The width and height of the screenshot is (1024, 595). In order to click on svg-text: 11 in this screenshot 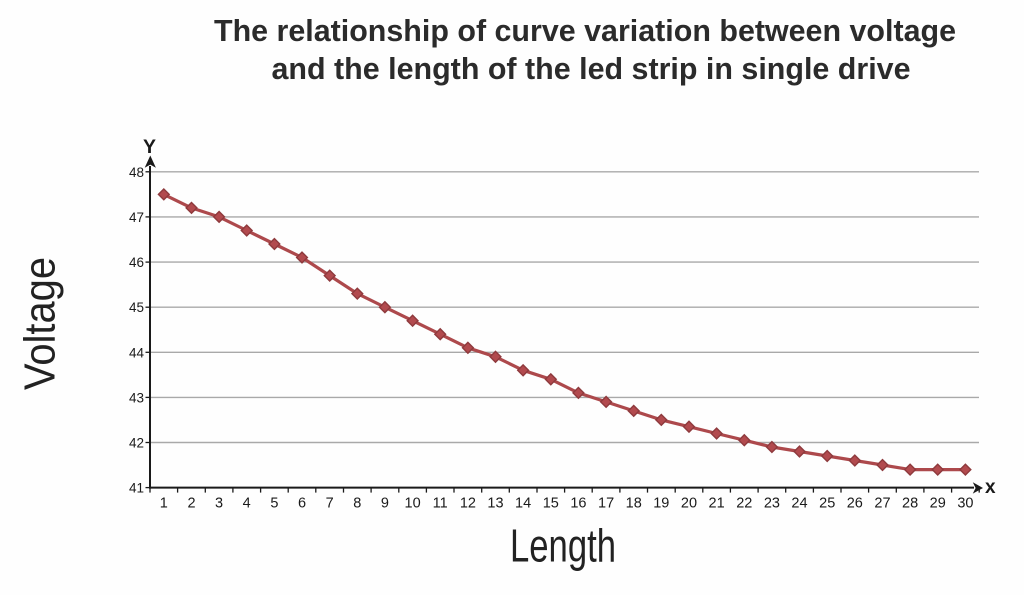, I will do `click(440, 504)`.